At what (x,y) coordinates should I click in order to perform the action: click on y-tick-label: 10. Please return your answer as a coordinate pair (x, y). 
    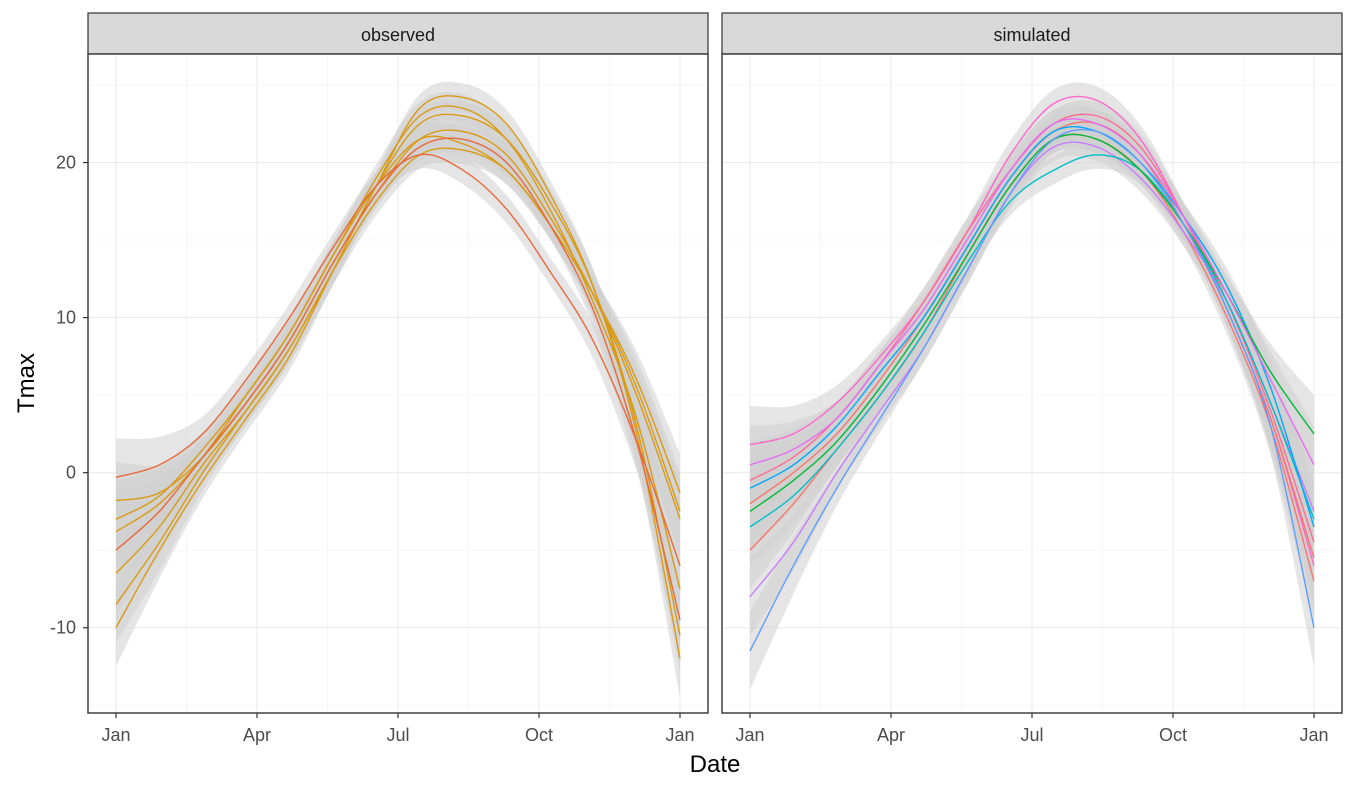
    Looking at the image, I should click on (66, 318).